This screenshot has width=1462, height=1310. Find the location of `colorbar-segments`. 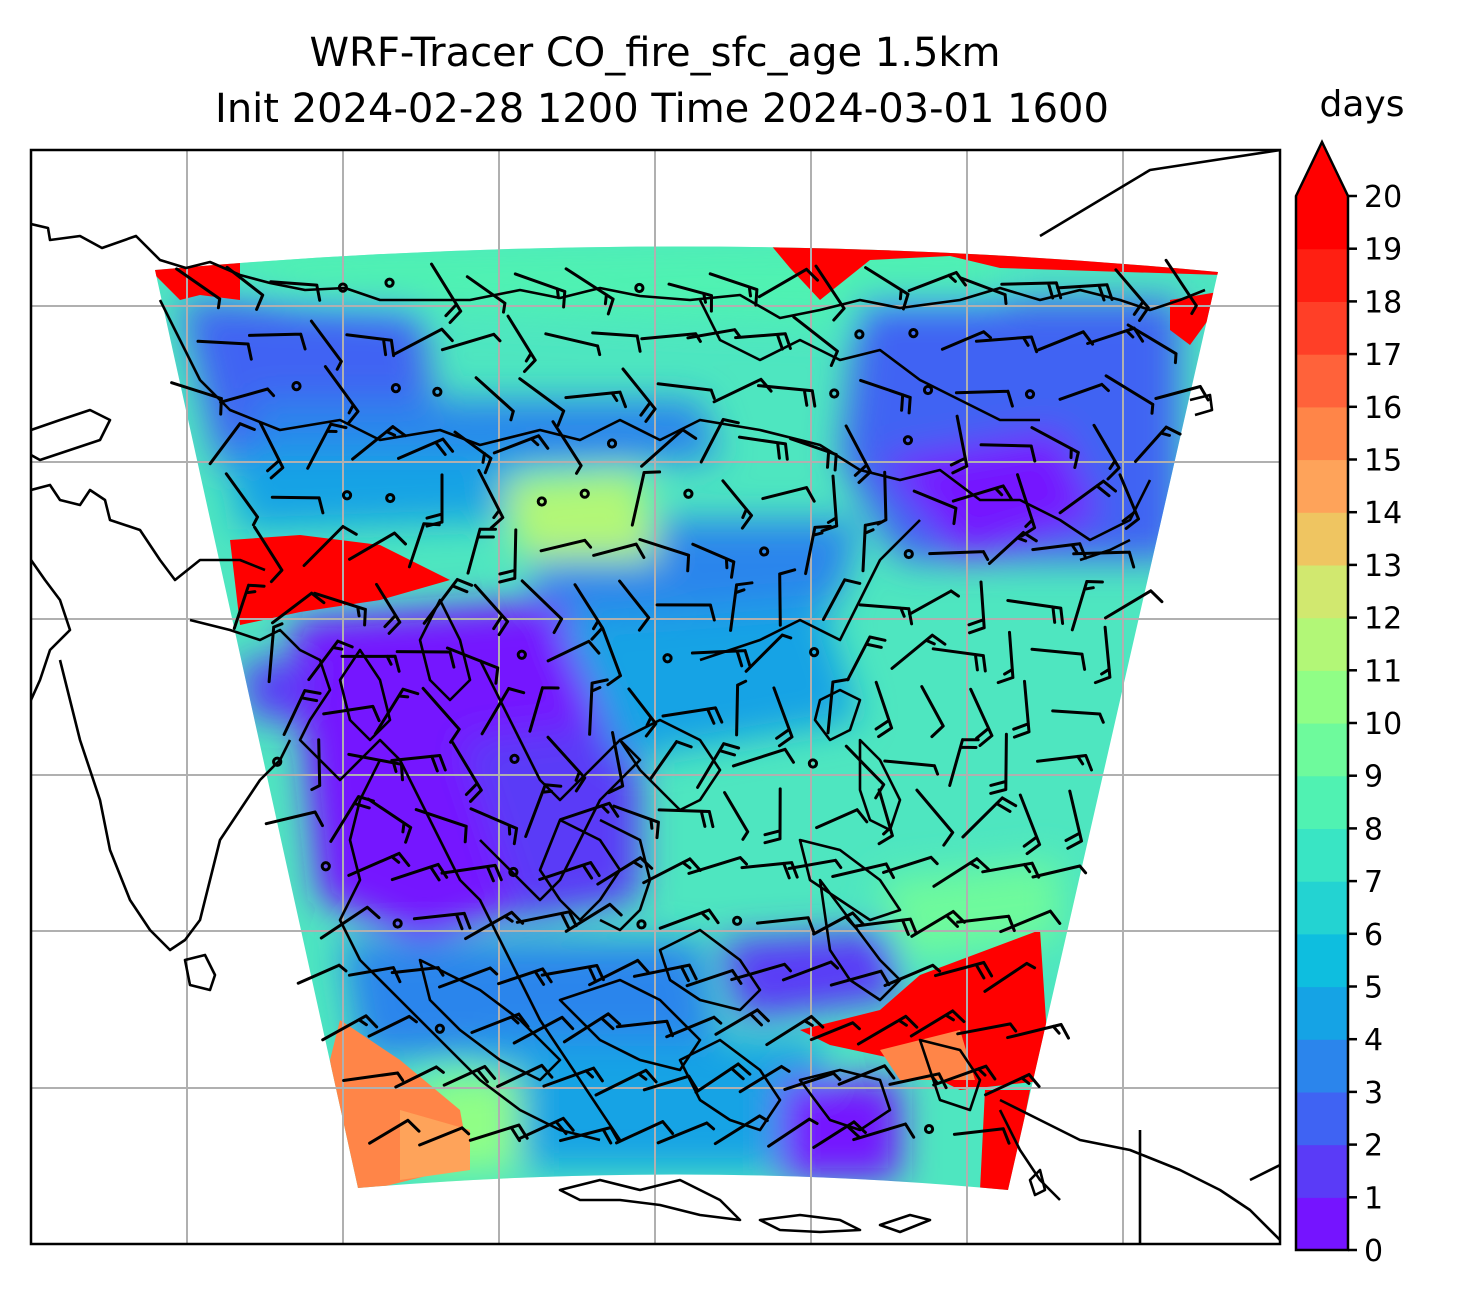

colorbar-segments is located at coordinates (1322, 723).